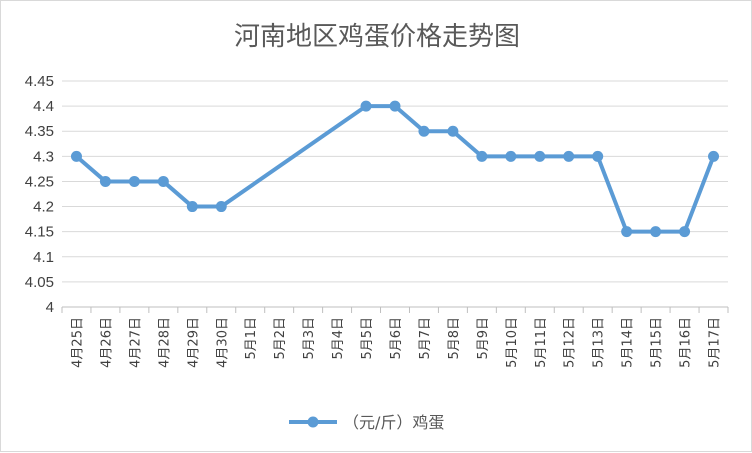  Describe the element at coordinates (43, 106) in the screenshot. I see `y-tick-label: 4.4` at that location.